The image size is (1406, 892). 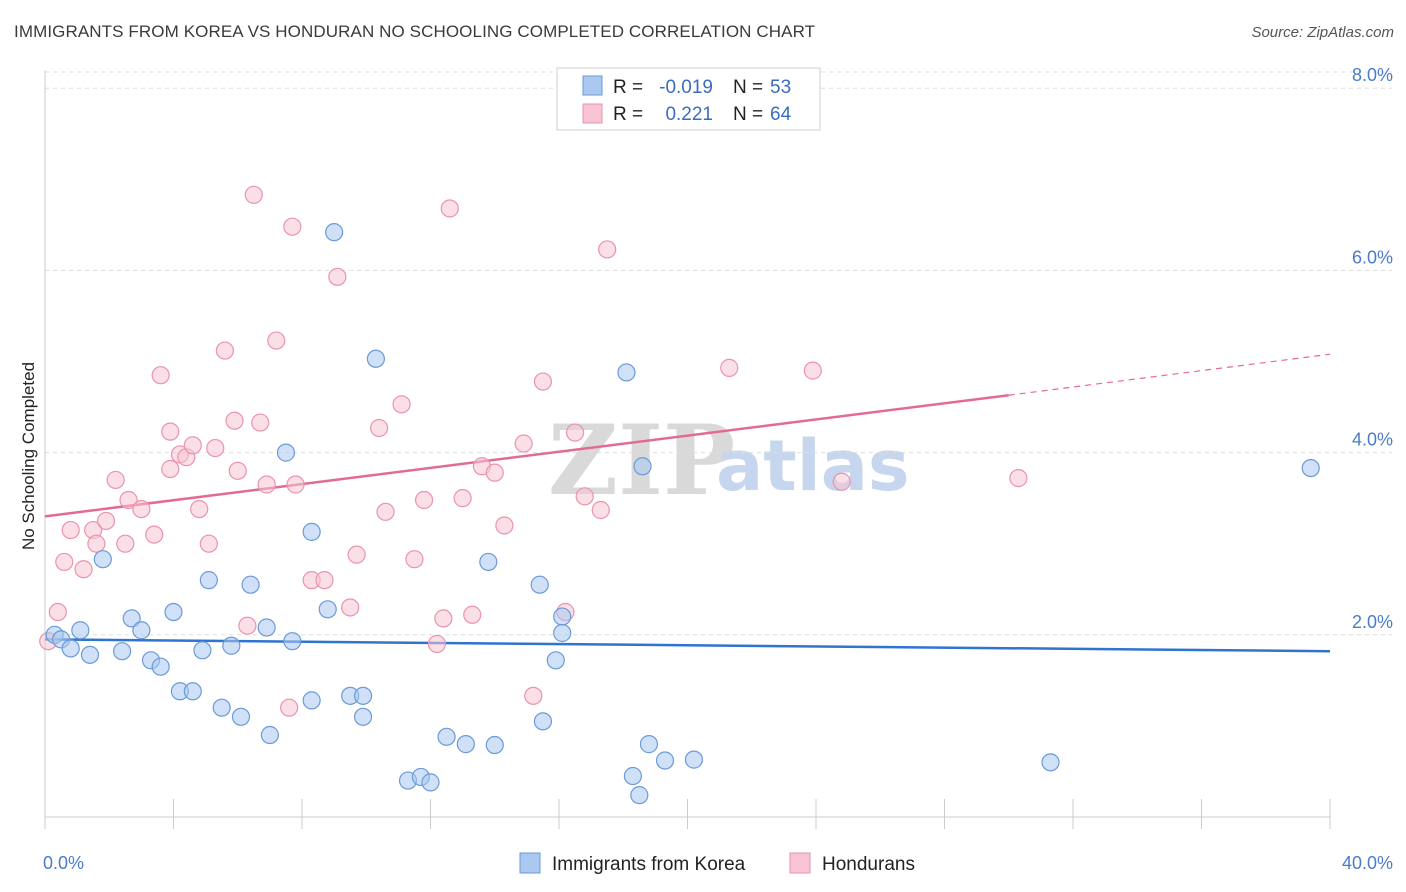 I want to click on x-tick-label-min: 0.0%, so click(x=63, y=863).